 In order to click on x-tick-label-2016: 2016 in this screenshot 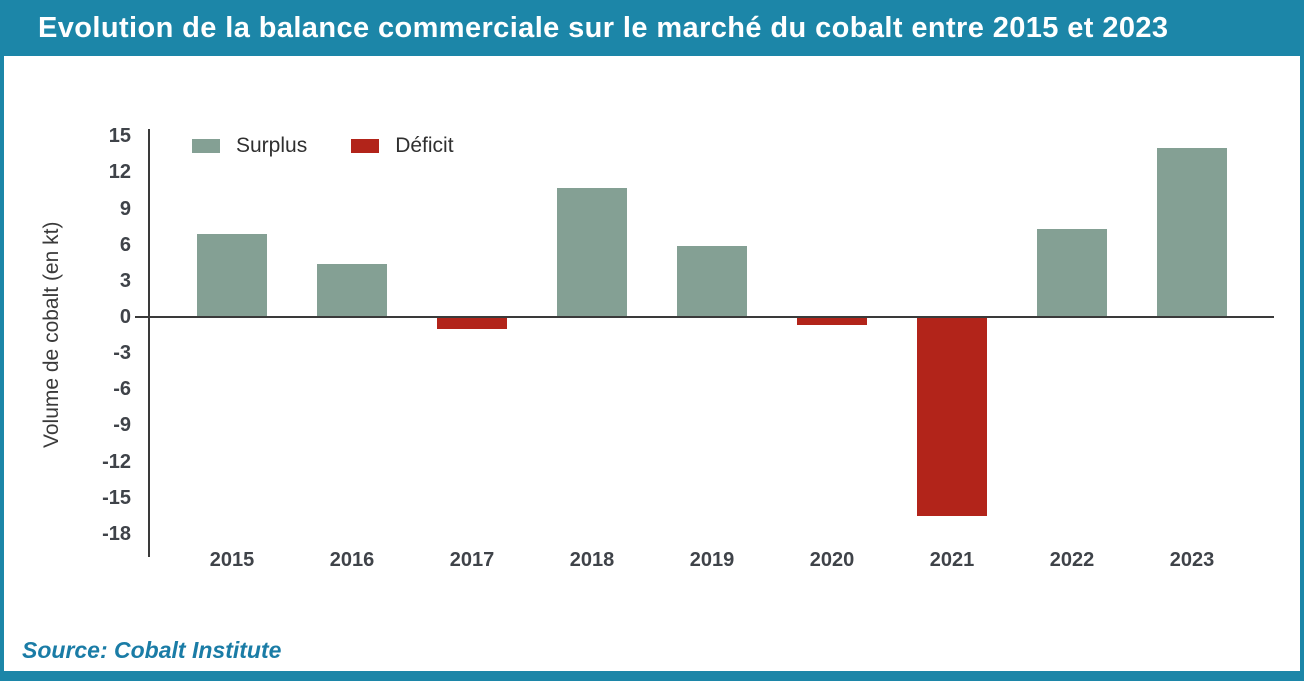, I will do `click(352, 560)`.